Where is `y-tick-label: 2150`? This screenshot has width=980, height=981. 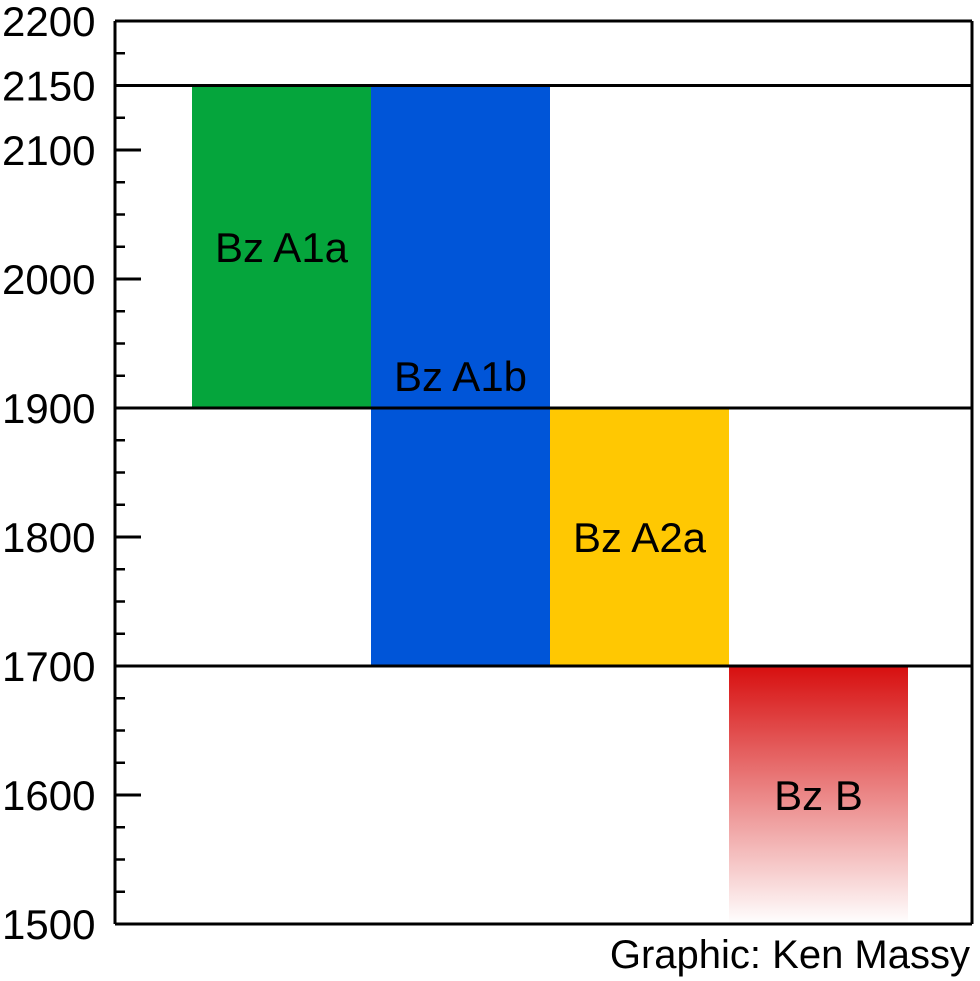 y-tick-label: 2150 is located at coordinates (48, 86).